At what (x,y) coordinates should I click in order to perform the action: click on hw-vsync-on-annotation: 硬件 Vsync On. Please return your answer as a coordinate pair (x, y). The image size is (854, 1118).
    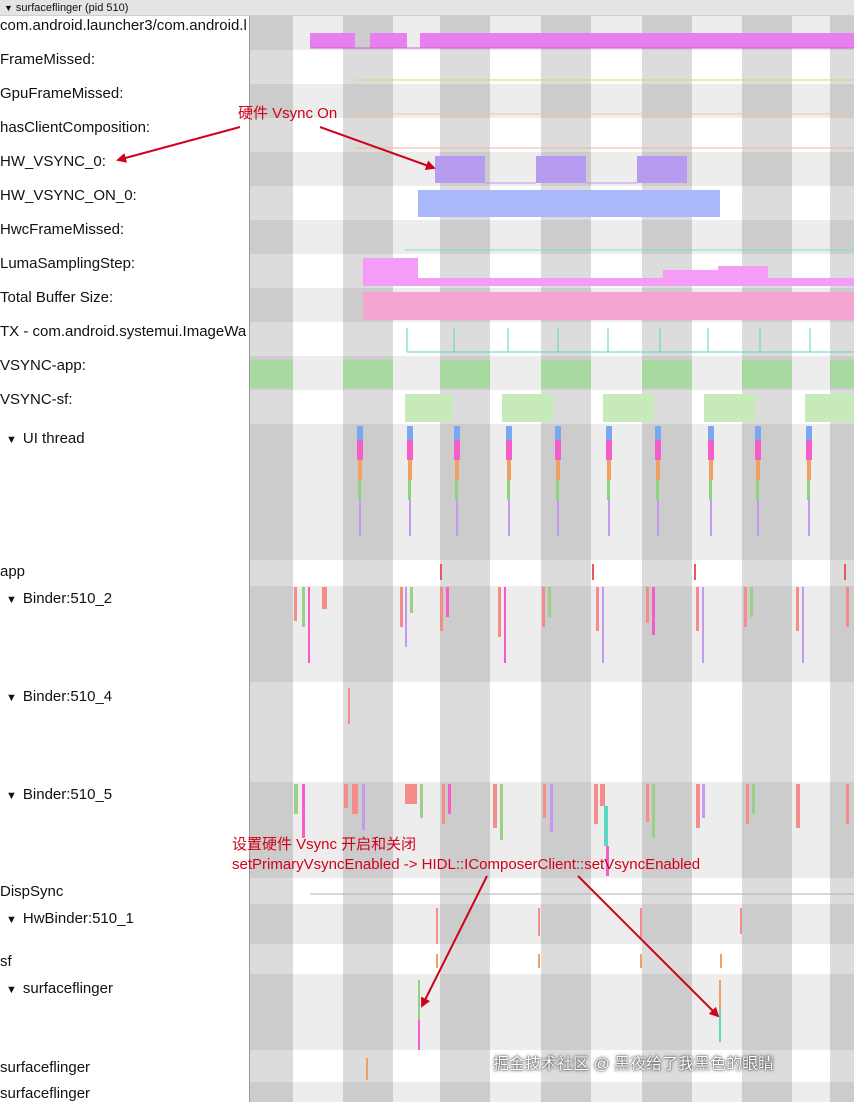
    Looking at the image, I should click on (288, 113).